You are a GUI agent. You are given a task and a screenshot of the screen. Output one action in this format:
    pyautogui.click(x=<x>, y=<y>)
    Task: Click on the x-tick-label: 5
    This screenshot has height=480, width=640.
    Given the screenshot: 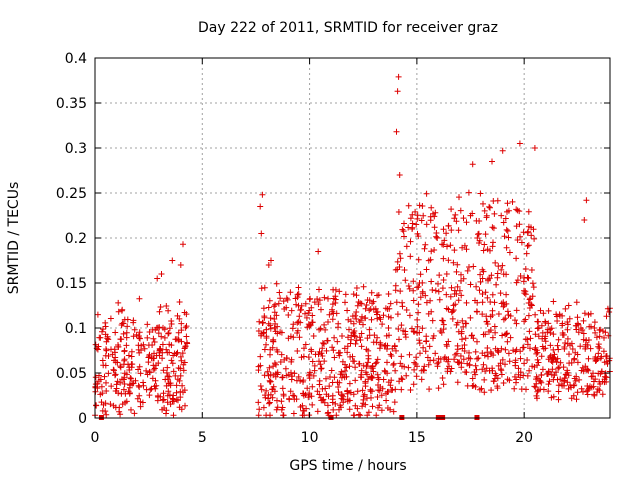 What is the action you would take?
    pyautogui.click(x=202, y=438)
    